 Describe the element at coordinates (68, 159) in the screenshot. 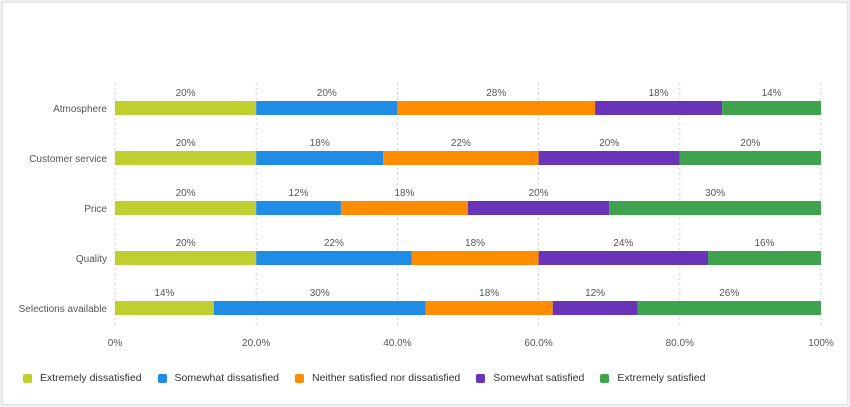

I see `category-label: Customer service` at that location.